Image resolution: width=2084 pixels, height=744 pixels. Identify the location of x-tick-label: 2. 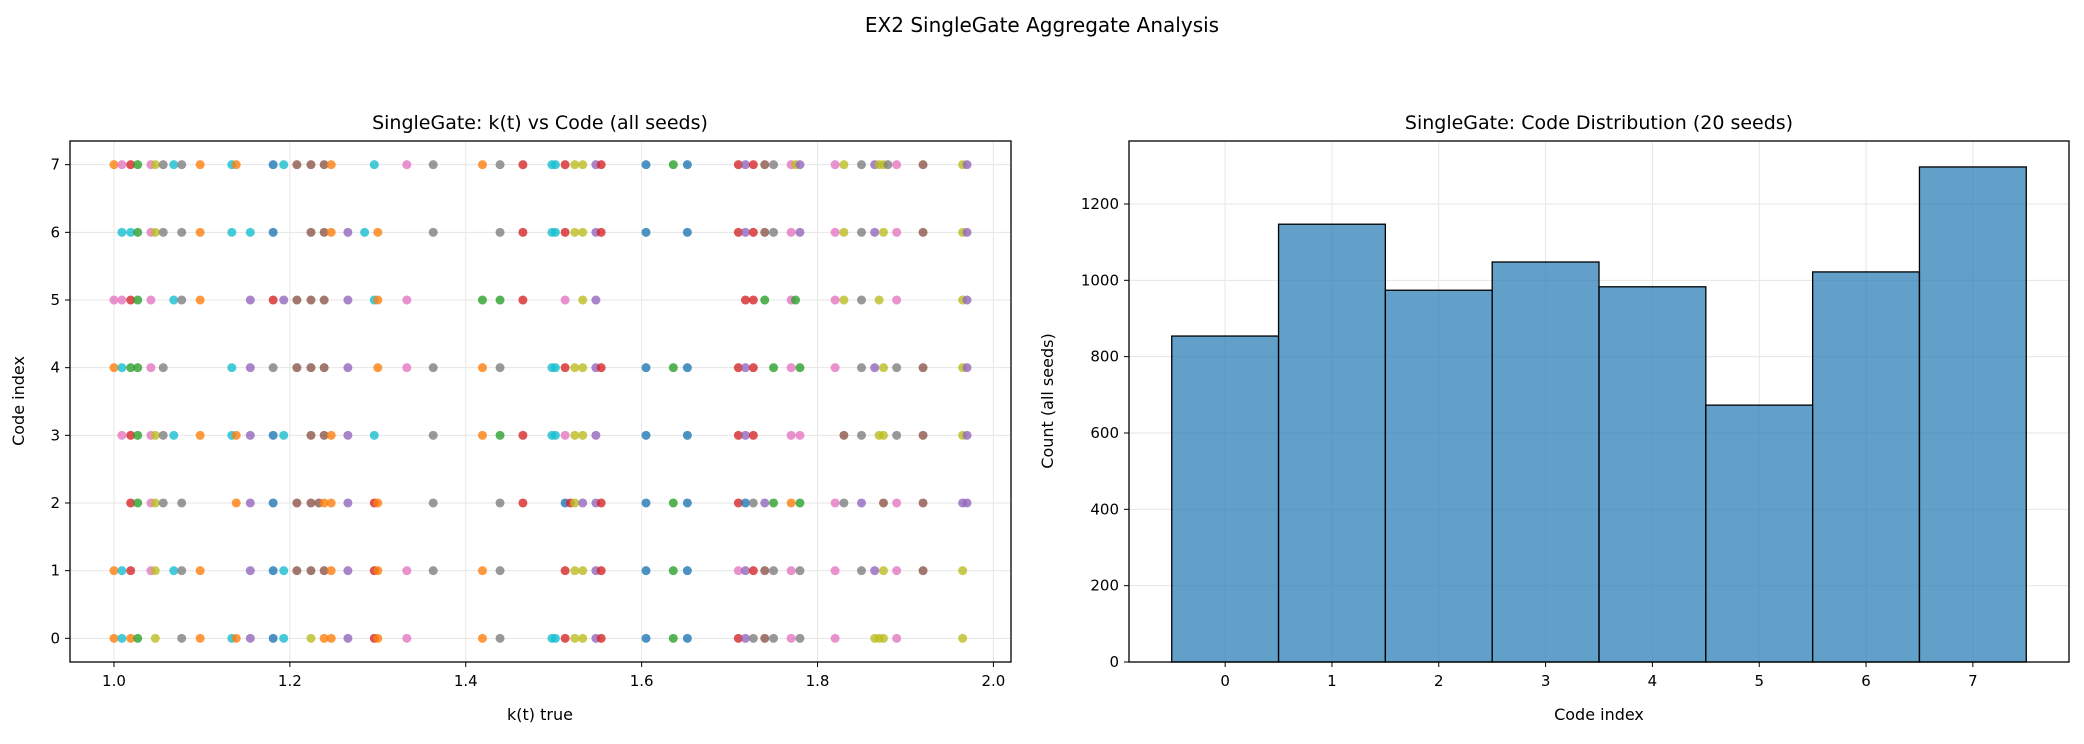
(1439, 681).